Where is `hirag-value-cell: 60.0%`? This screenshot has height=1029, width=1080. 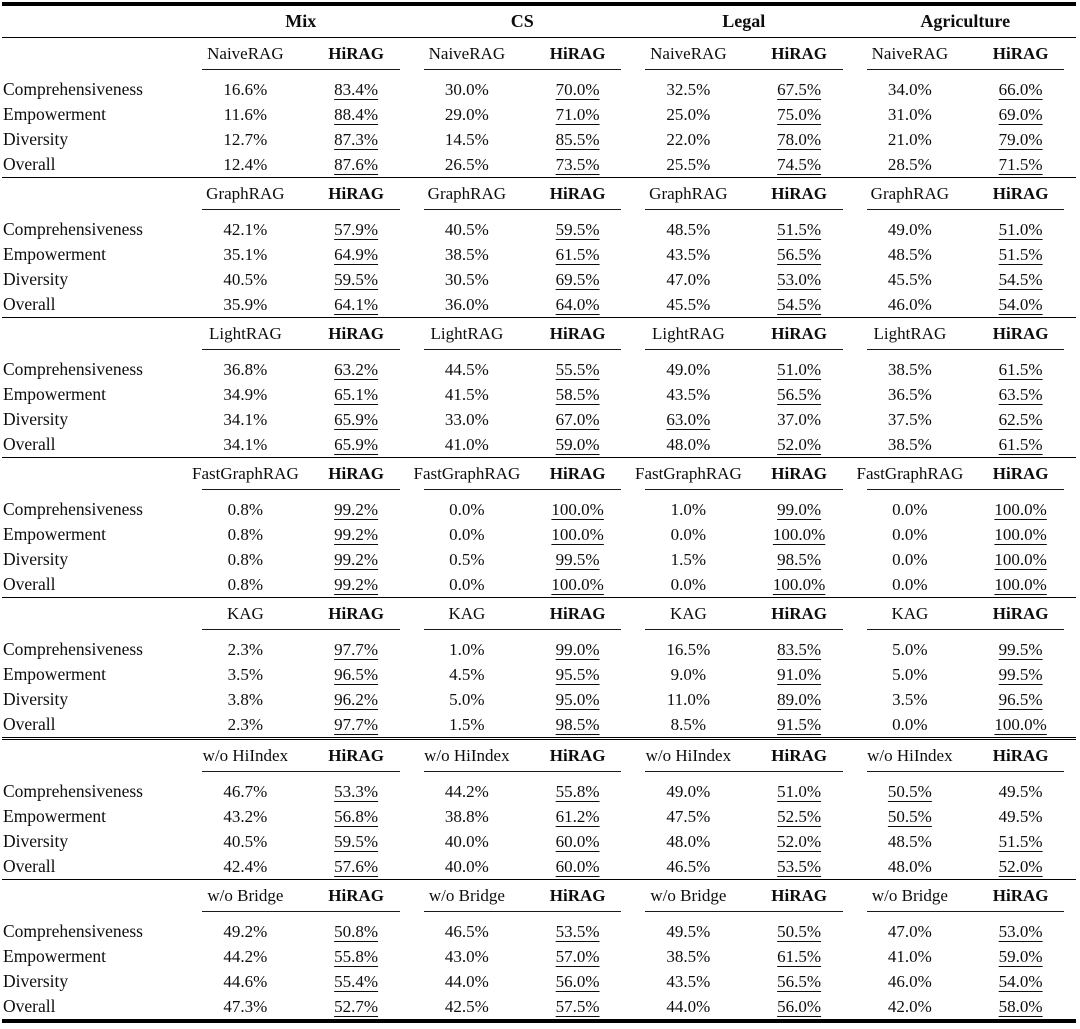
hirag-value-cell: 60.0% is located at coordinates (577, 866).